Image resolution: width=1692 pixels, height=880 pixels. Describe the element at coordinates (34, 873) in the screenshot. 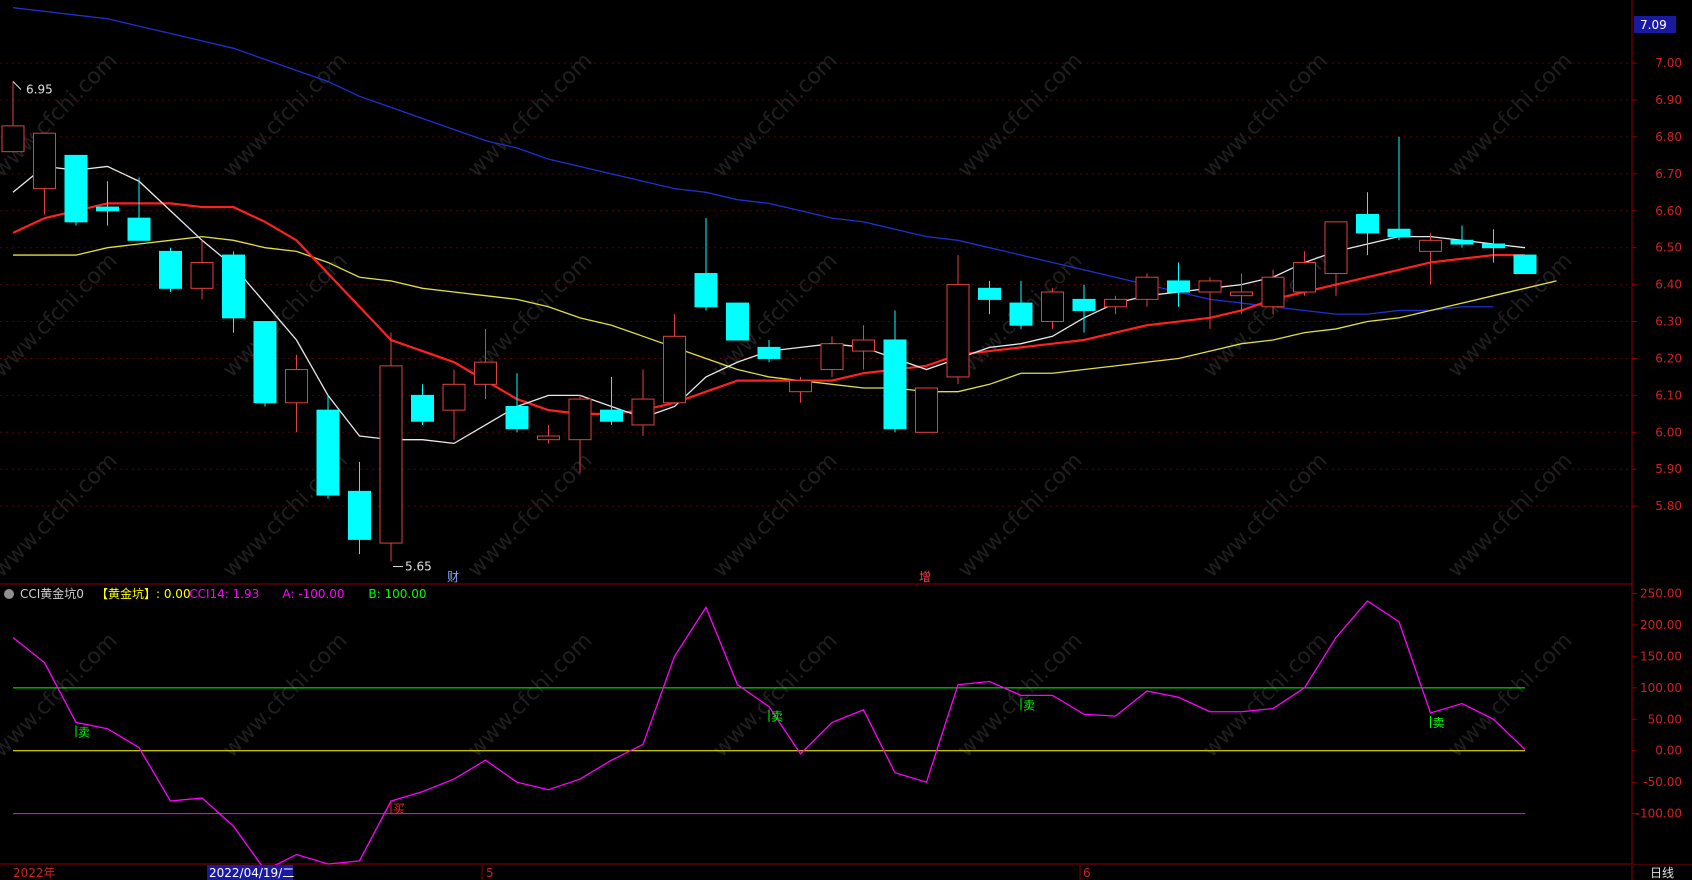

I see `year-label: 2022年` at that location.